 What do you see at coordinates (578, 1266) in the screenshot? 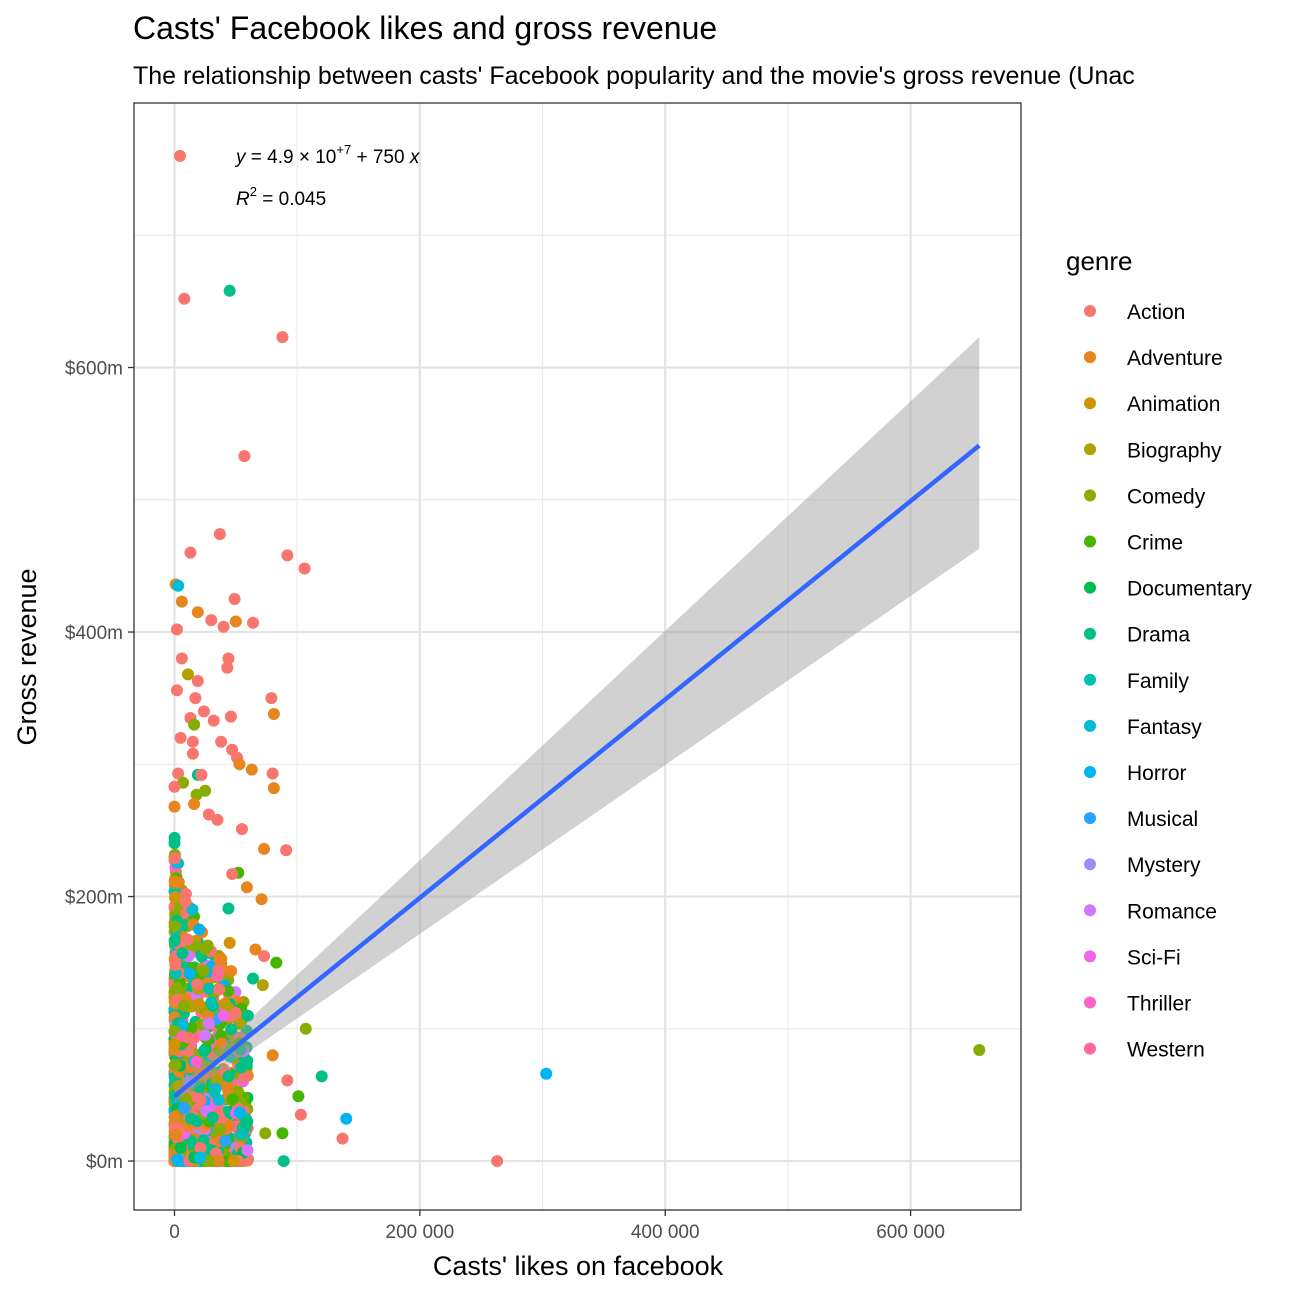
I see `x-axis-title: Casts' likes on facebook` at bounding box center [578, 1266].